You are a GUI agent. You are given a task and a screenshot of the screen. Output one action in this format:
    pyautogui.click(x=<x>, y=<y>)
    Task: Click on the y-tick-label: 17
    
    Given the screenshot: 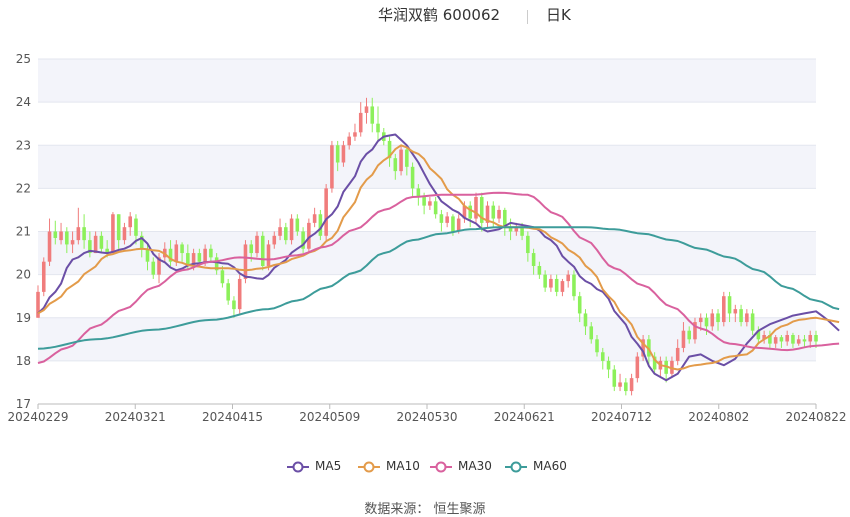 What is the action you would take?
    pyautogui.click(x=23, y=404)
    